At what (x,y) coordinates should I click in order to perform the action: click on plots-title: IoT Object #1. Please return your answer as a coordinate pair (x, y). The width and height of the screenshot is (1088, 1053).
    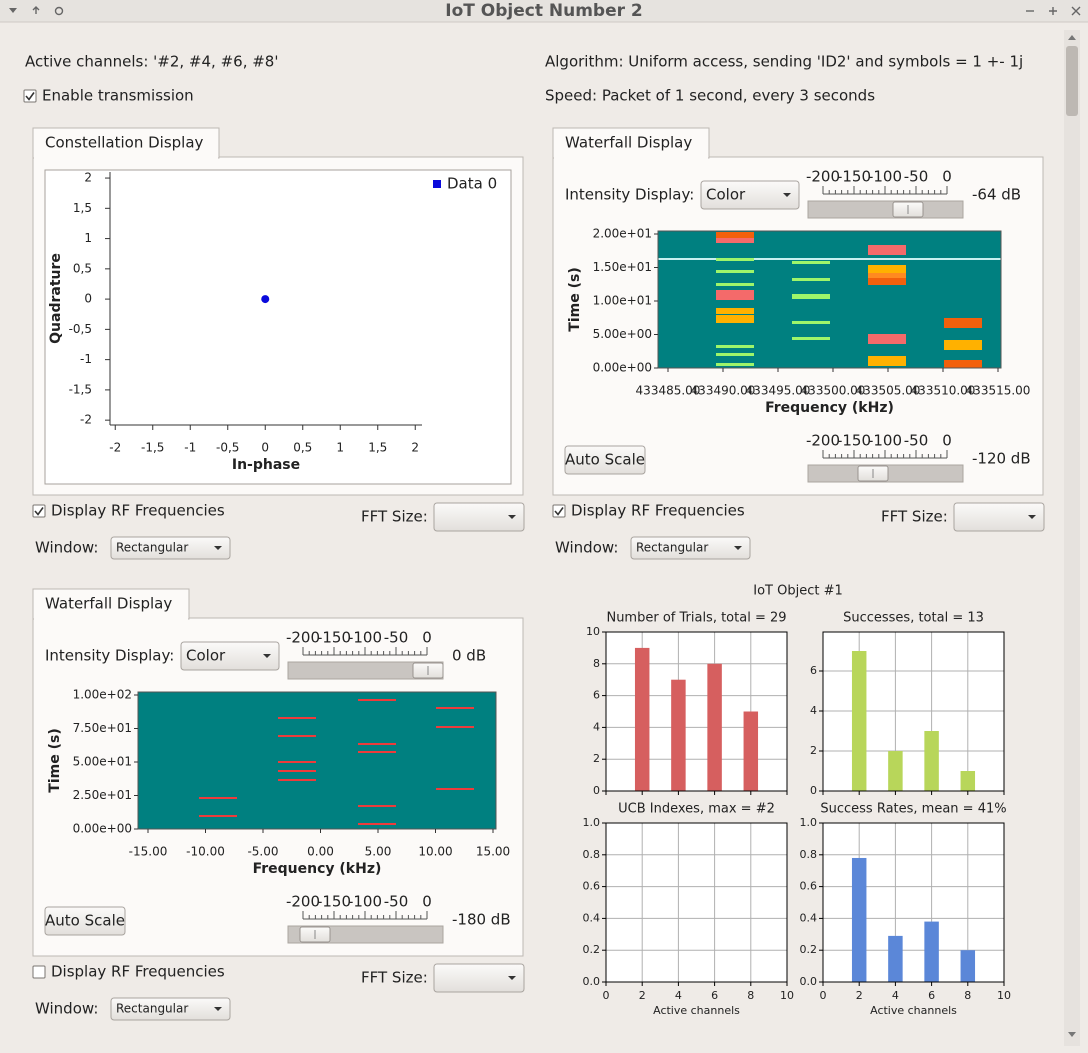
    Looking at the image, I should click on (798, 591).